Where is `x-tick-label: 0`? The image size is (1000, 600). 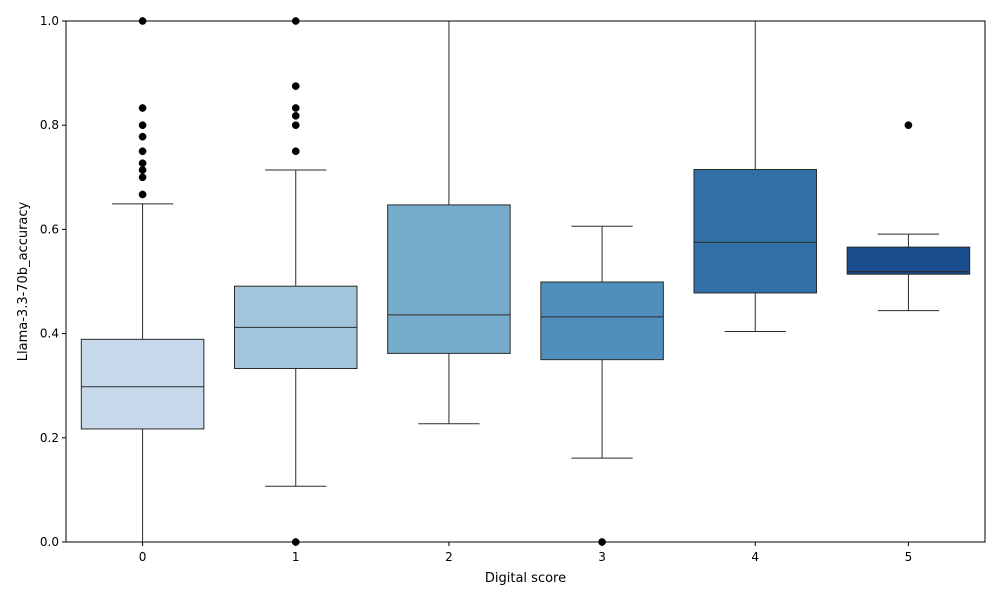
x-tick-label: 0 is located at coordinates (143, 557).